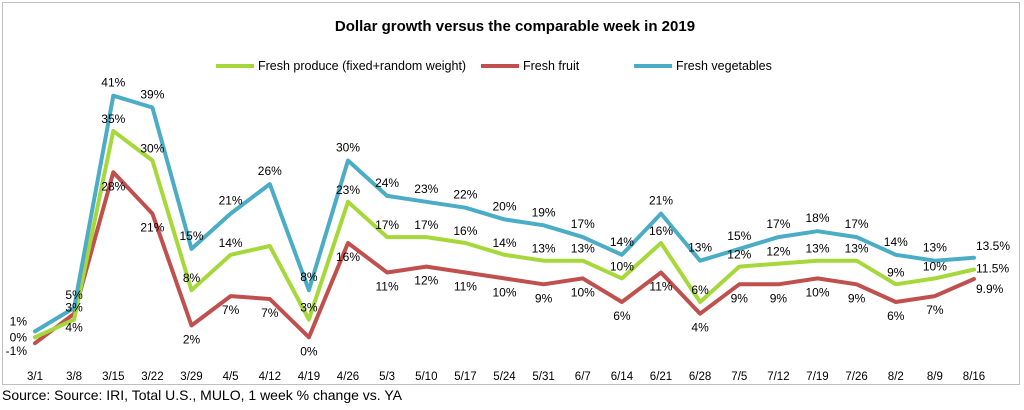  What do you see at coordinates (700, 290) in the screenshot?
I see `data-label-0-17: 6%` at bounding box center [700, 290].